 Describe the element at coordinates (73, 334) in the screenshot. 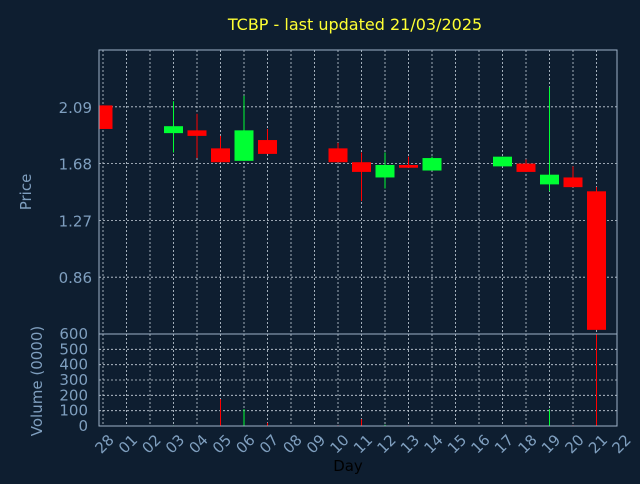

I see `volume-tick-label: 600` at that location.